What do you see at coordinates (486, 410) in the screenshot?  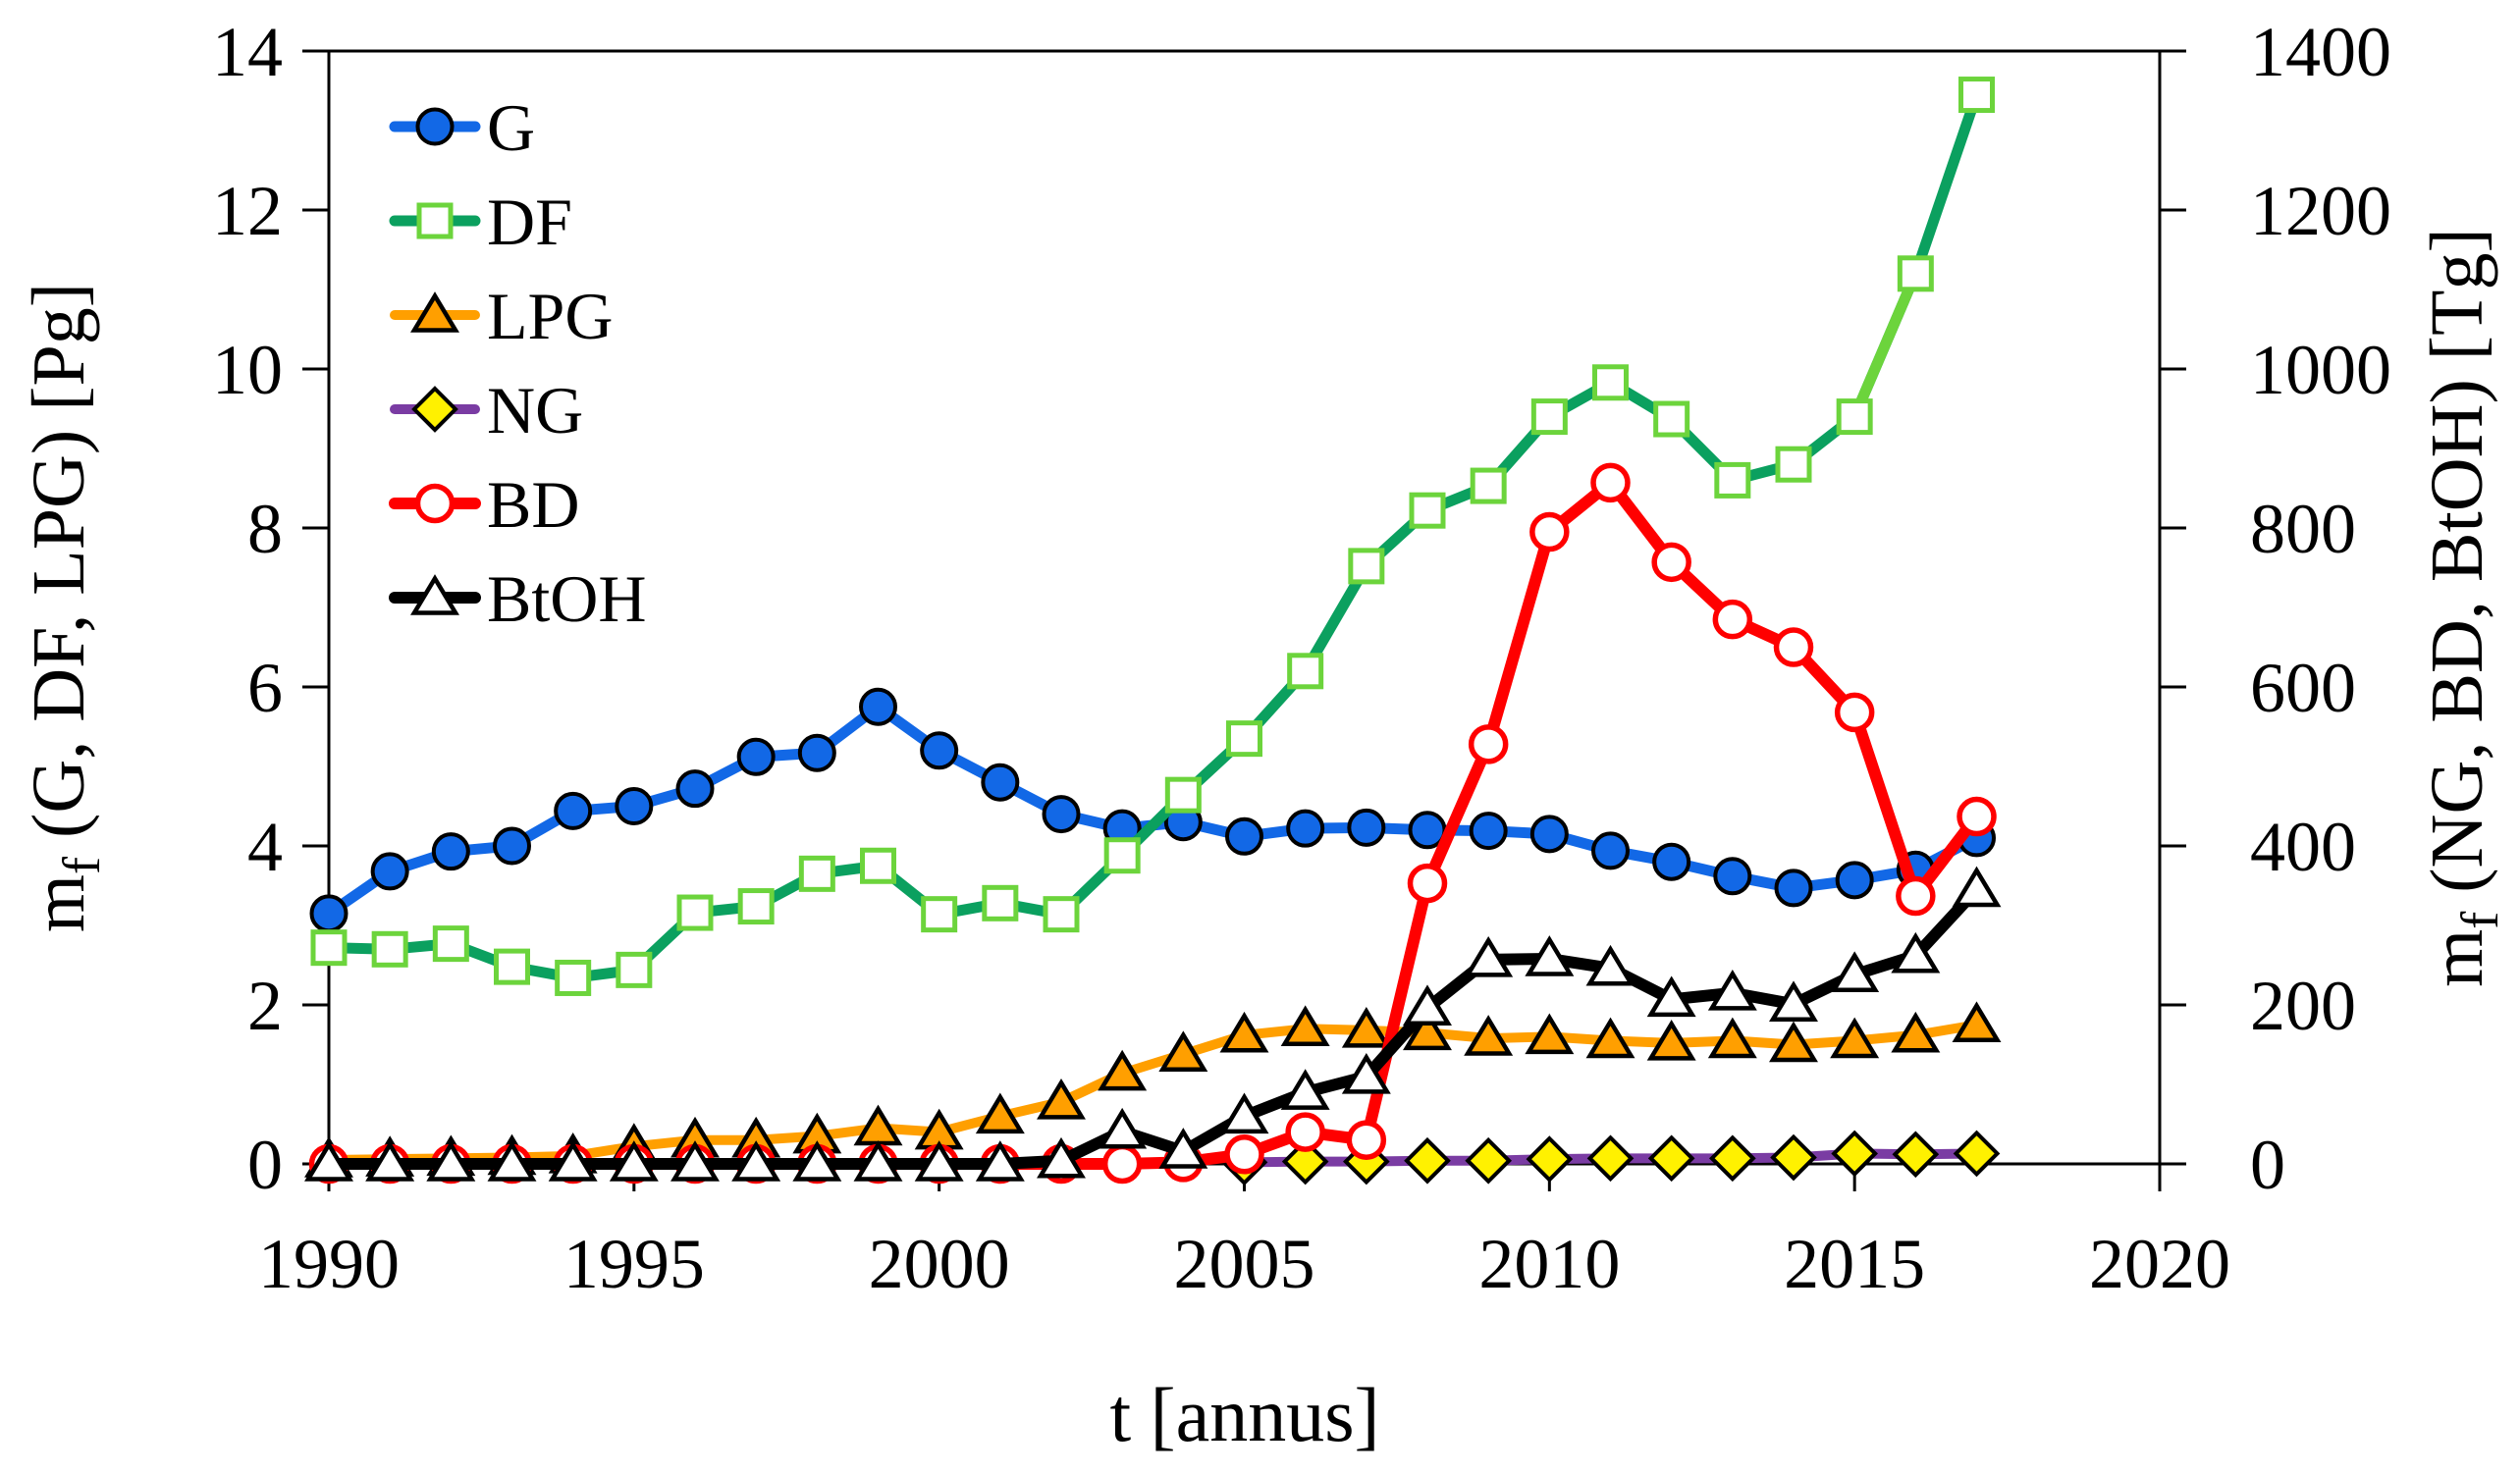 I see `legend-item-NG: NG` at bounding box center [486, 410].